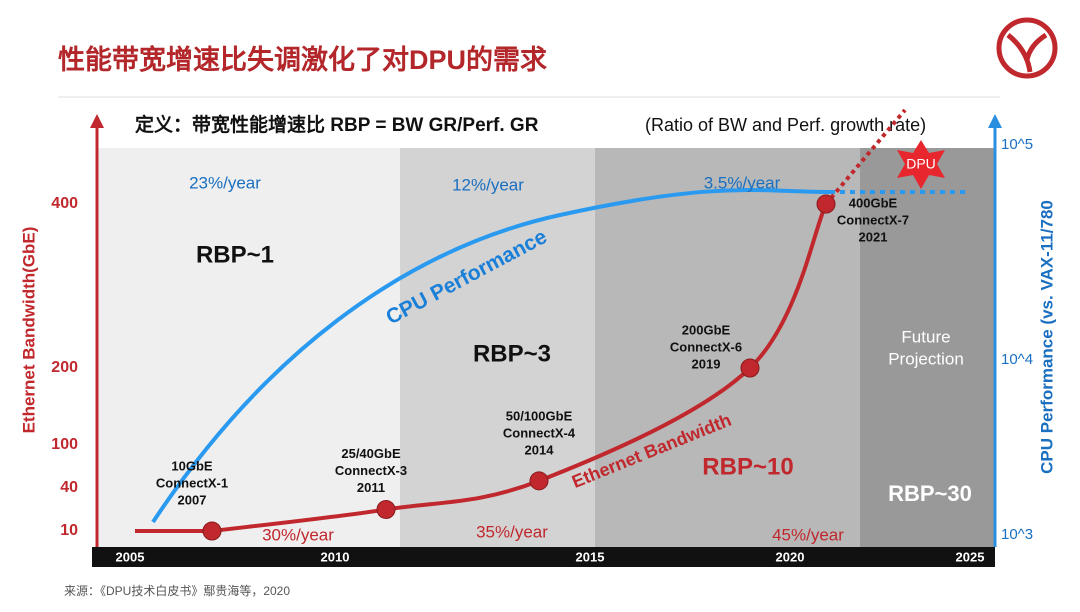 The height and width of the screenshot is (612, 1080). What do you see at coordinates (225, 182) in the screenshot?
I see `cpu-rate: 23%/year` at bounding box center [225, 182].